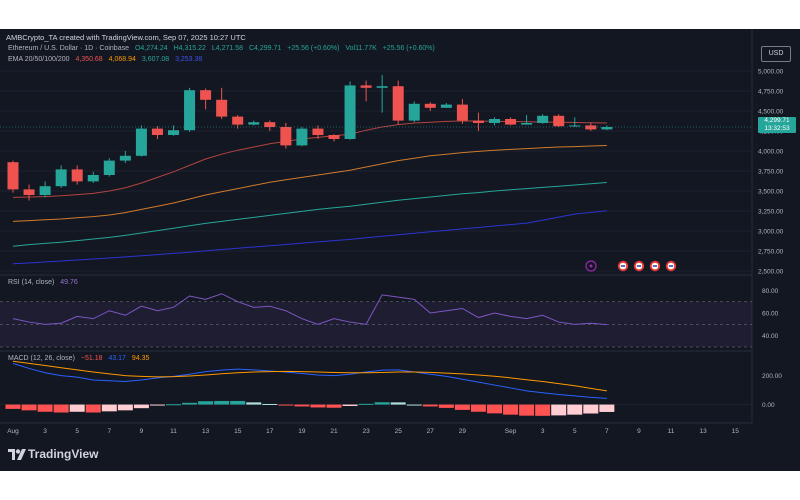 The height and width of the screenshot is (500, 800). Describe the element at coordinates (463, 431) in the screenshot. I see `time-tick-label: 29` at that location.